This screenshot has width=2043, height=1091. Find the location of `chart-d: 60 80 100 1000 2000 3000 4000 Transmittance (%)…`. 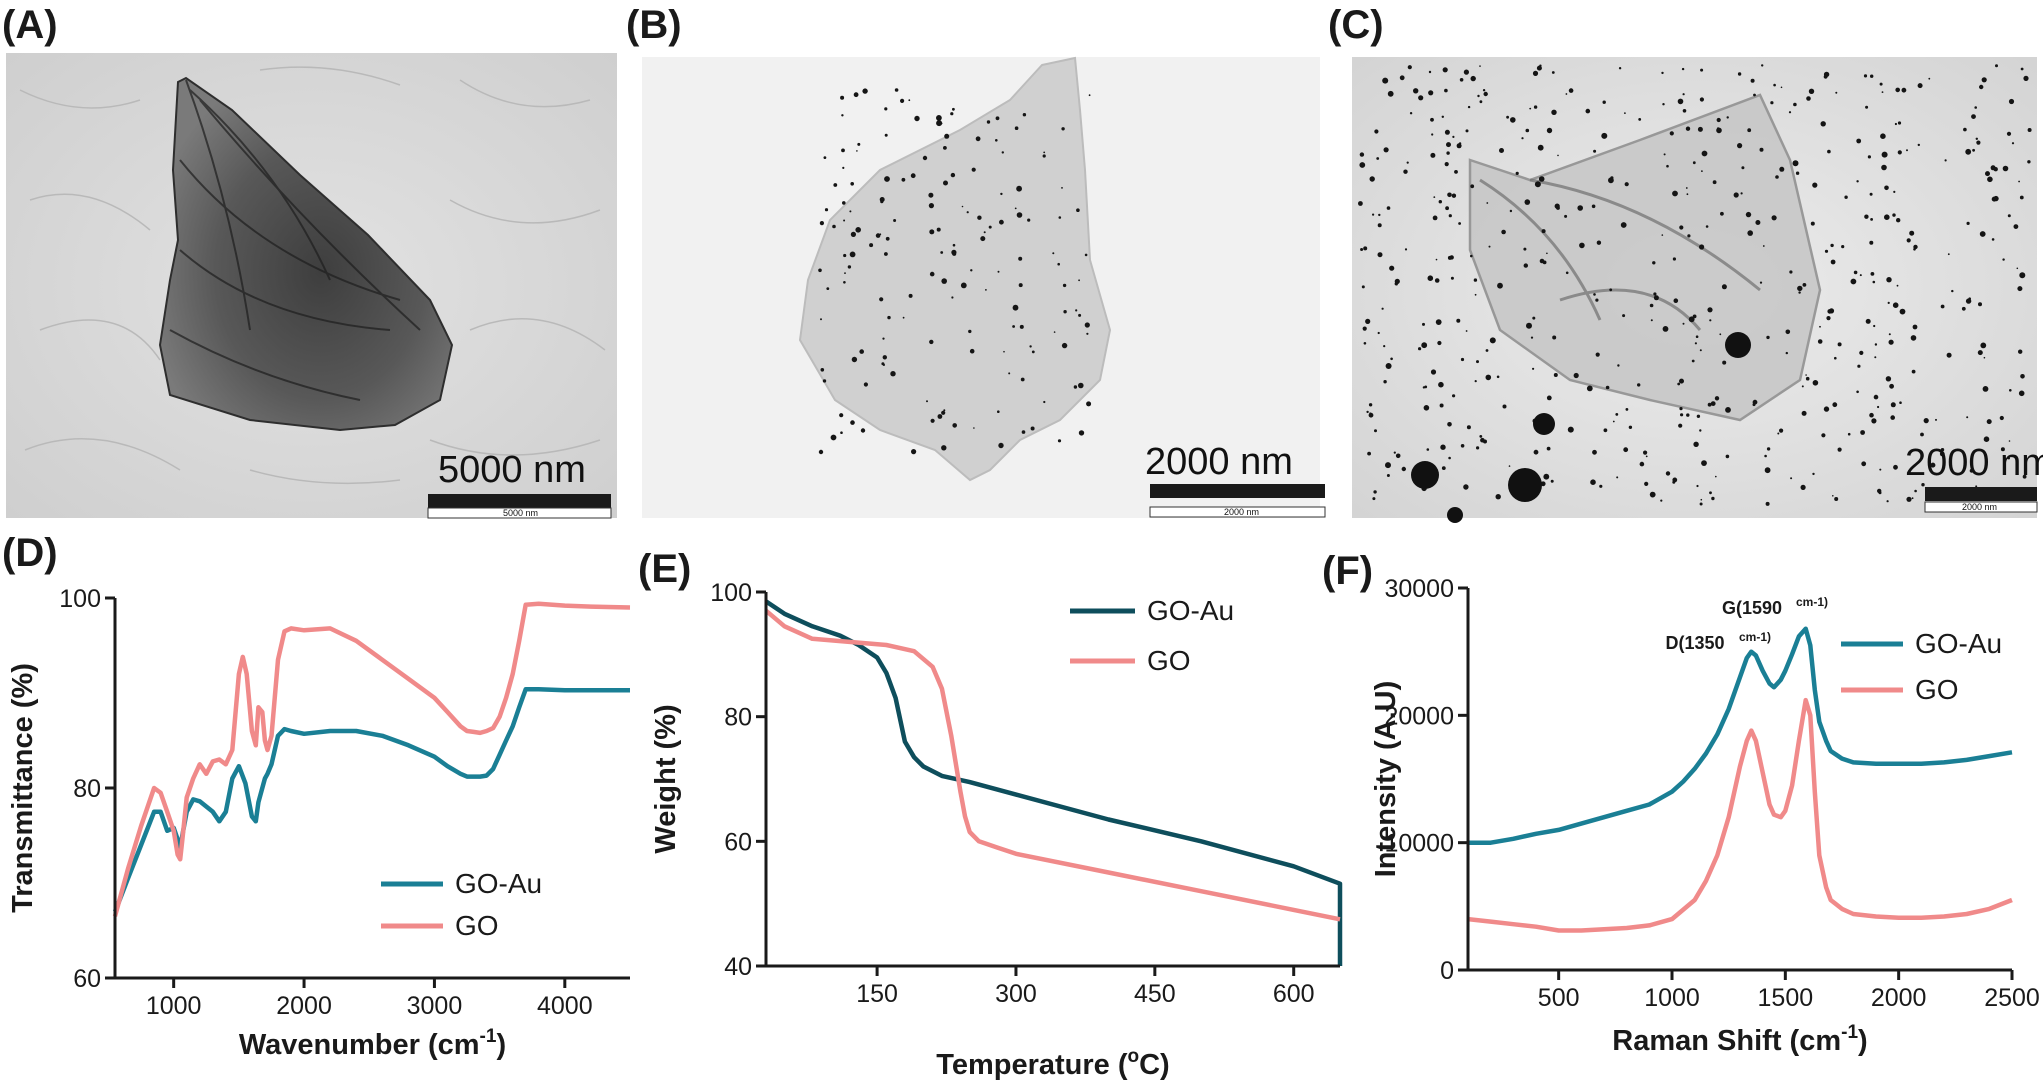

chart-d: 60 80 100 1000 2000 3000 4000 Transmittance (%)… is located at coordinates (319, 823).